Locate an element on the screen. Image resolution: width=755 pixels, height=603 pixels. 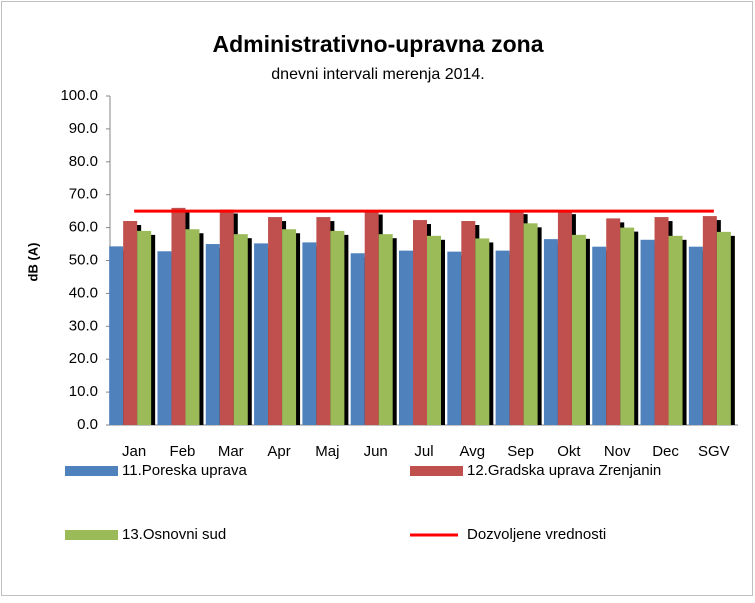
x-tick-label: Nov is located at coordinates (617, 451).